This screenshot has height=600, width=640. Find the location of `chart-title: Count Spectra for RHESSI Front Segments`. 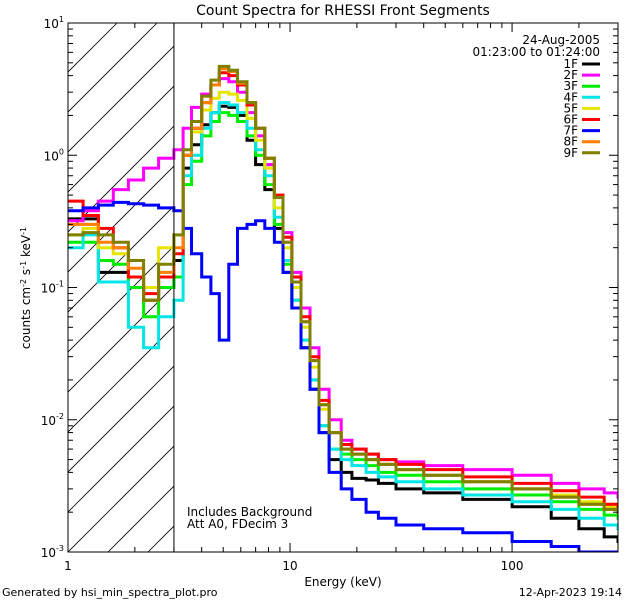

chart-title: Count Spectra for RHESSI Front Segments is located at coordinates (343, 11).